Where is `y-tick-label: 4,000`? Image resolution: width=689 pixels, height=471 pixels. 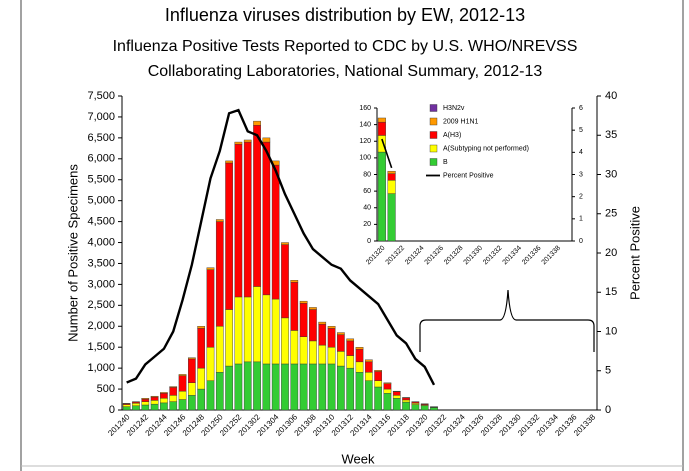 y-tick-label: 4,000 is located at coordinates (101, 242).